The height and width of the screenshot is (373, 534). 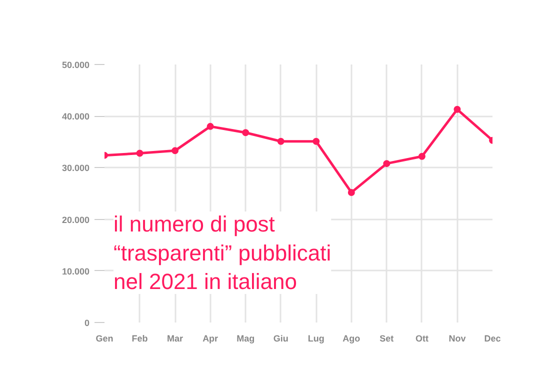 I want to click on x-tick-label: Apr, so click(x=210, y=339).